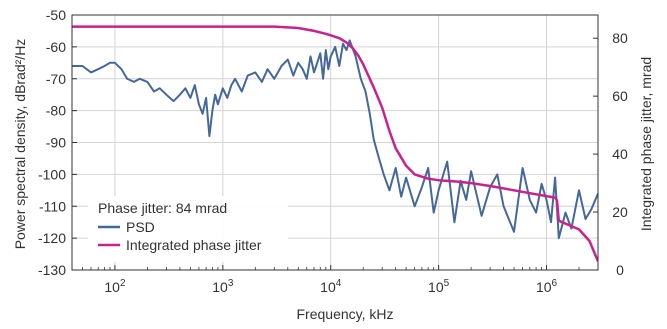  I want to click on x-tick-label: 10², so click(115, 286).